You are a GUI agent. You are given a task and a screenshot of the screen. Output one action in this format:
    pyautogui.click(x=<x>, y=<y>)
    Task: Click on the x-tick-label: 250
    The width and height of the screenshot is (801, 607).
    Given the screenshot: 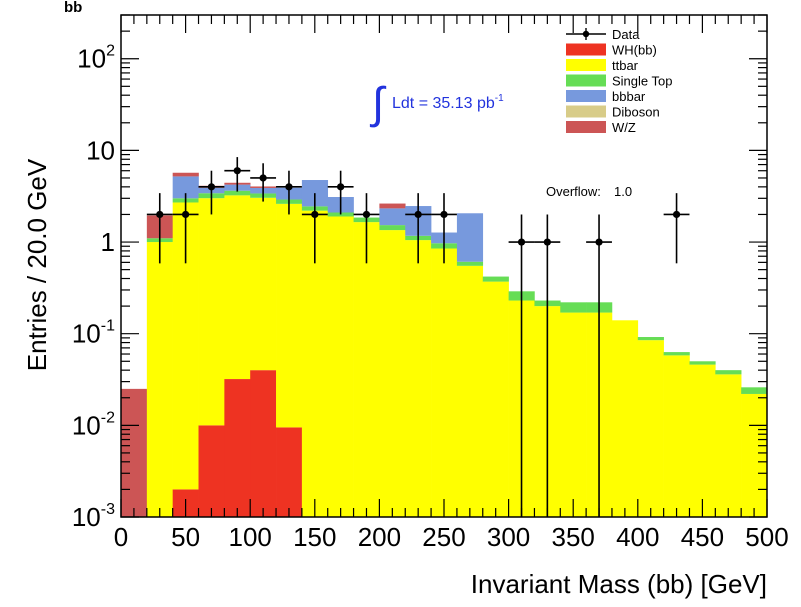 What is the action you would take?
    pyautogui.click(x=443, y=537)
    